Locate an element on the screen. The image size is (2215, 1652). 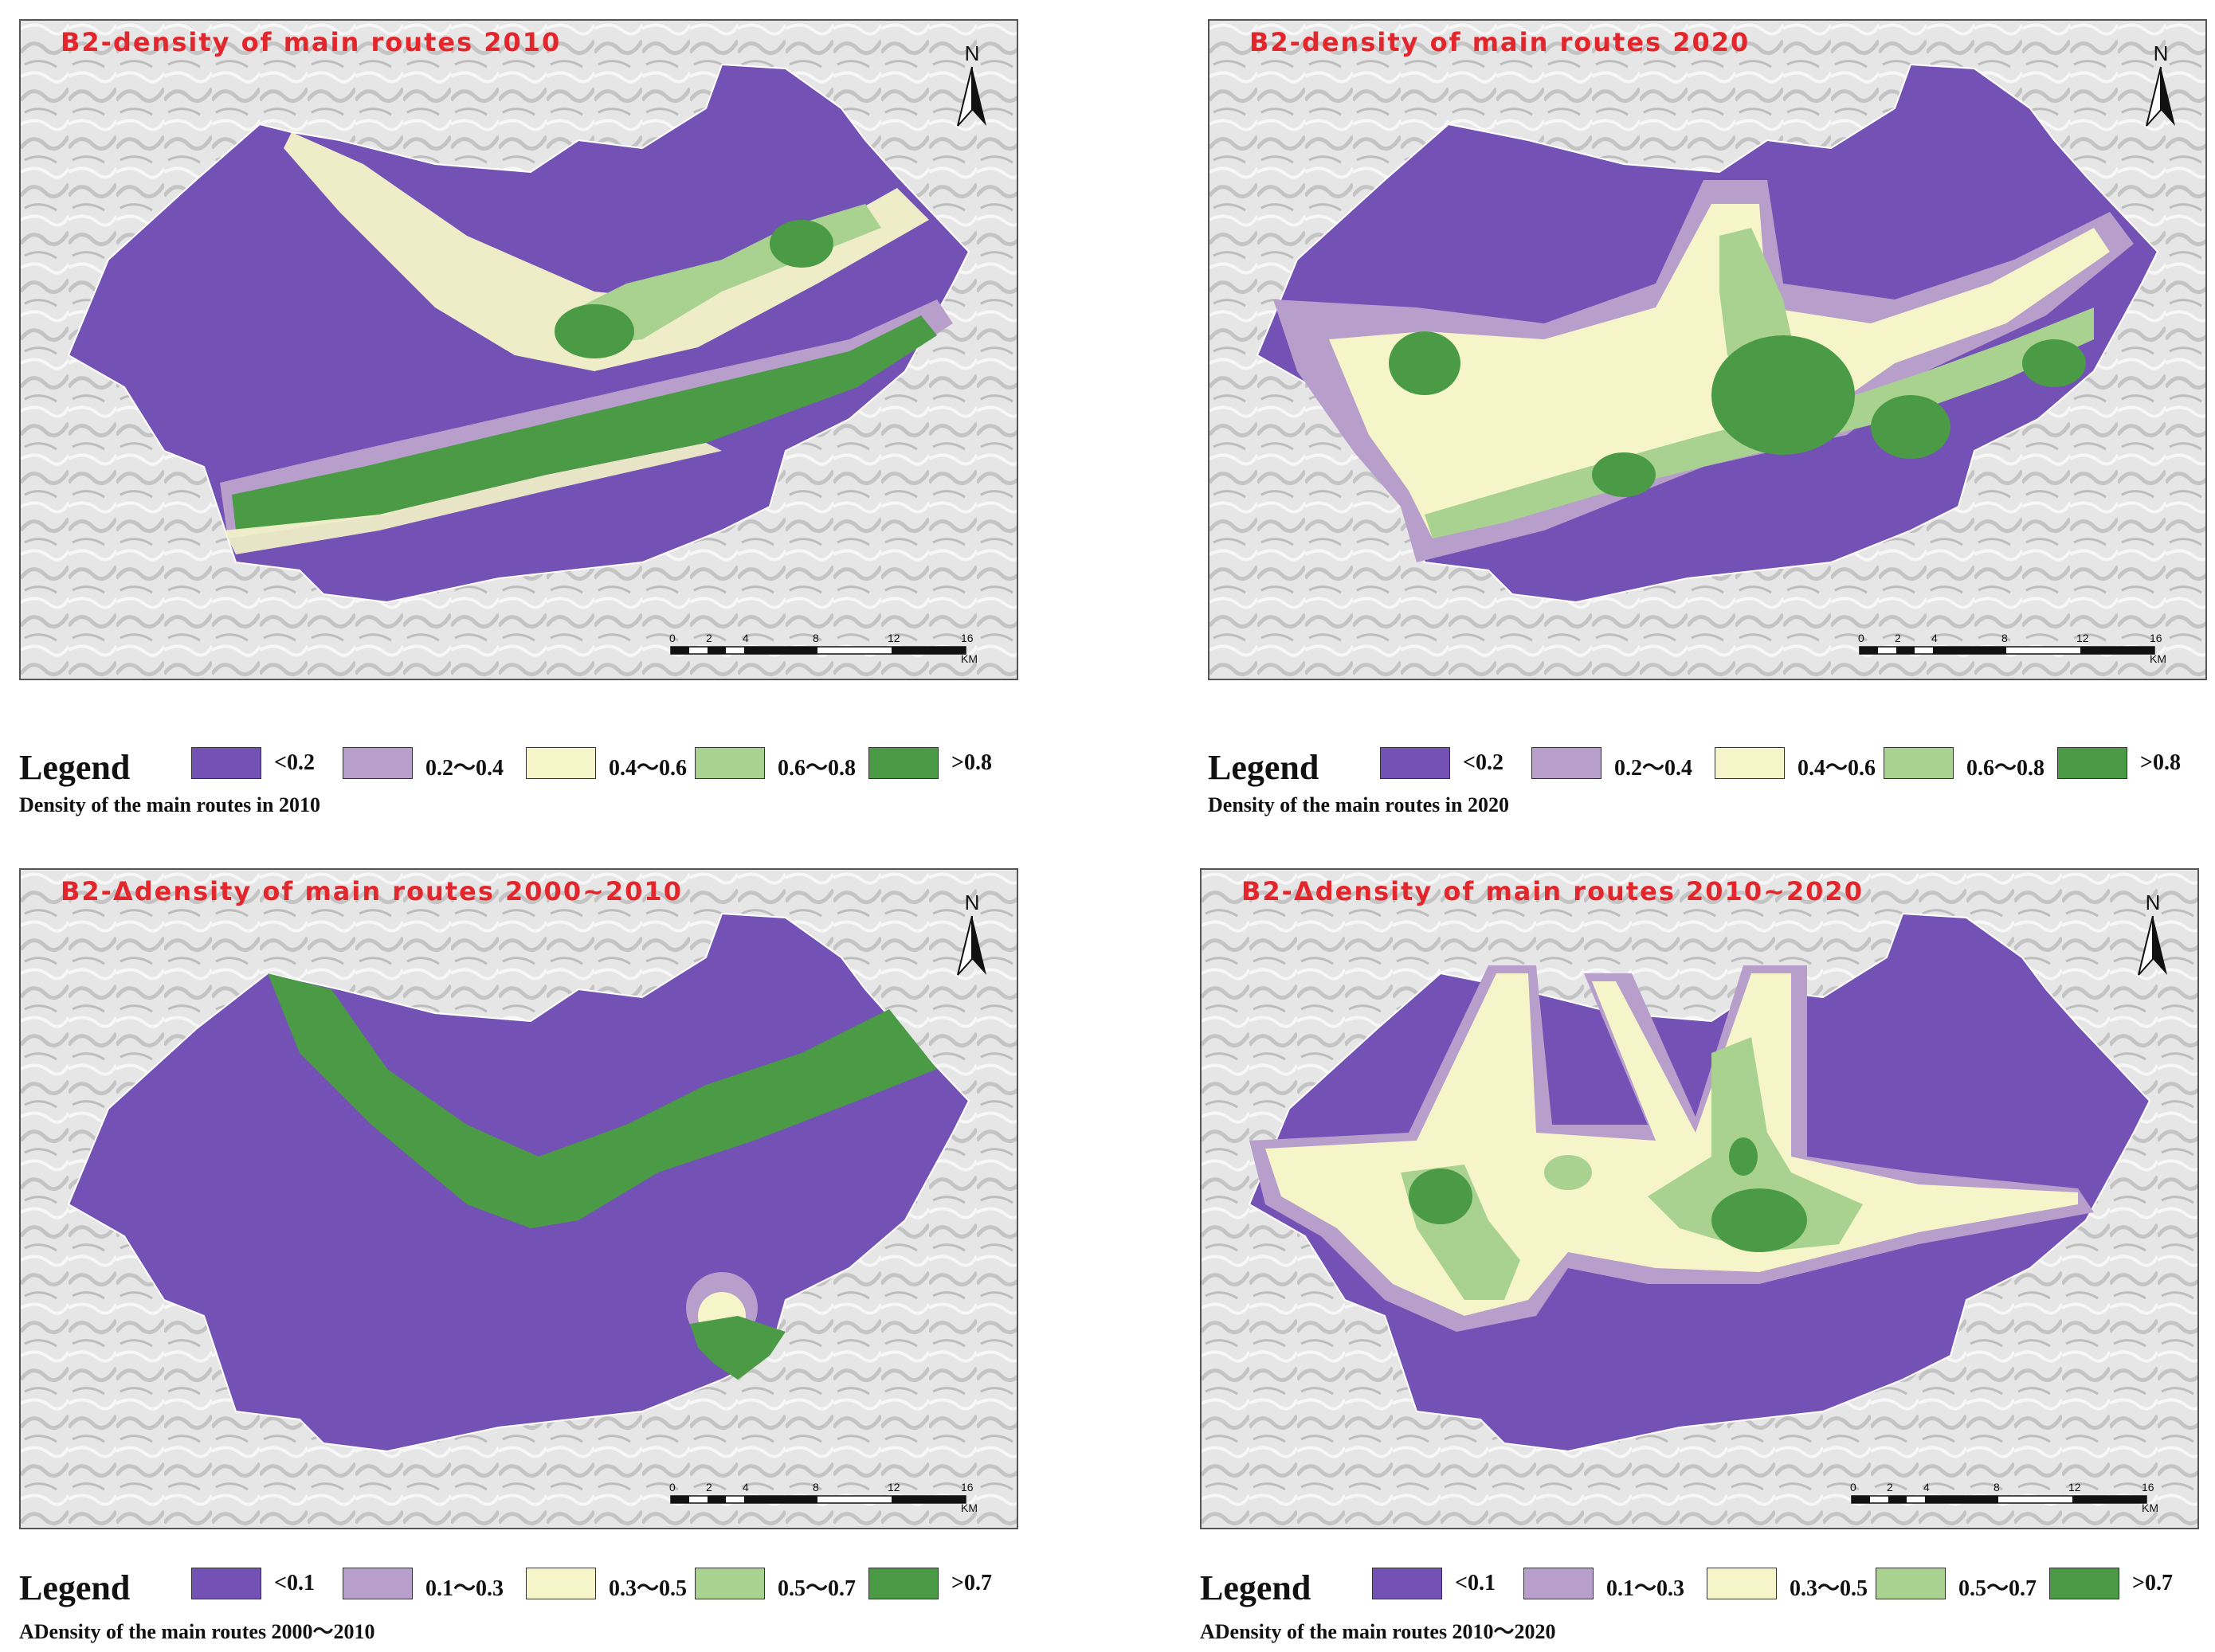
legend-subtitle: Density of the main routes in 2020 is located at coordinates (1358, 804).